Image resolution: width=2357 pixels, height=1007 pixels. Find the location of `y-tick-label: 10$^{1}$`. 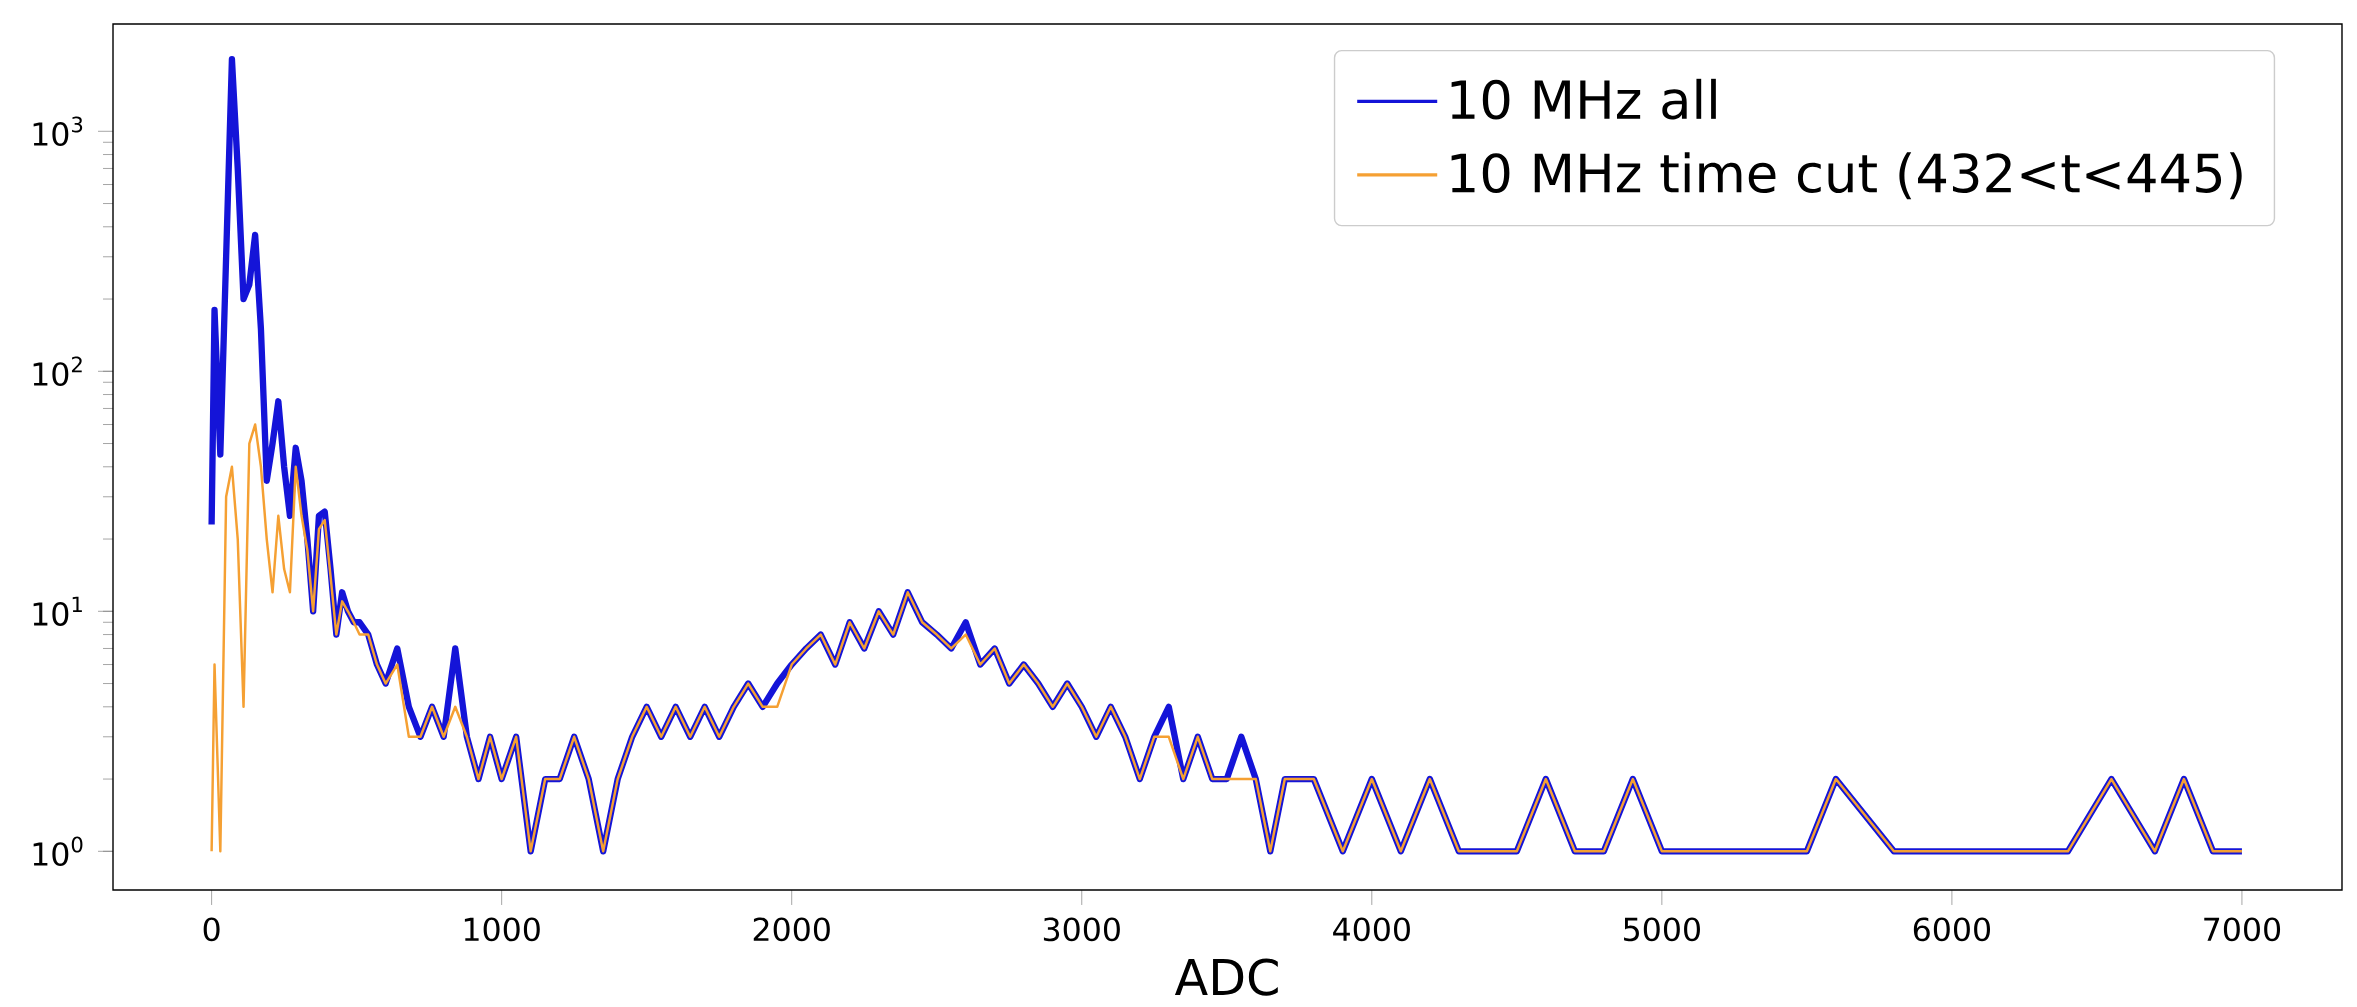

y-tick-label: 10$^{1}$ is located at coordinates (57, 611).